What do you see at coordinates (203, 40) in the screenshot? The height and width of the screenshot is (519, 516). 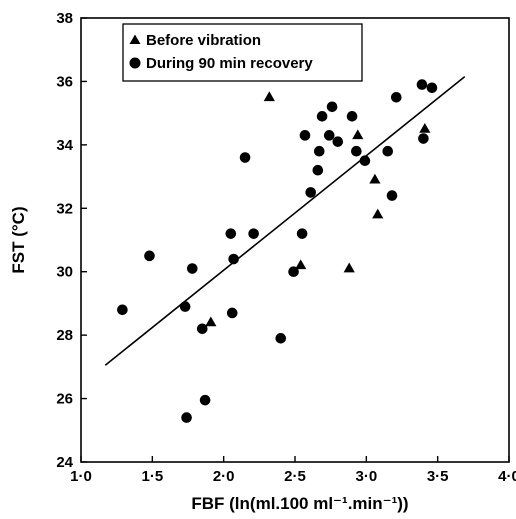 I see `legend-label-before-vibration: Before vibration` at bounding box center [203, 40].